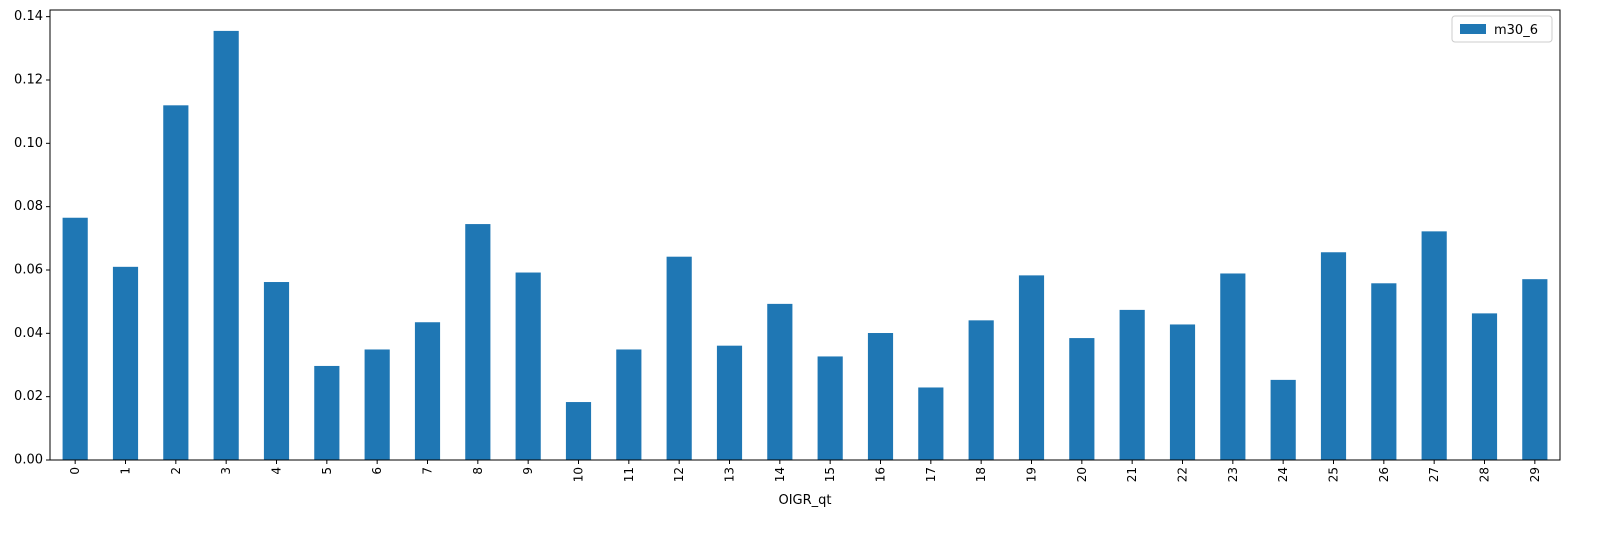 This screenshot has height=534, width=1610. What do you see at coordinates (1032, 474) in the screenshot?
I see `x-tick-label: 19` at bounding box center [1032, 474].